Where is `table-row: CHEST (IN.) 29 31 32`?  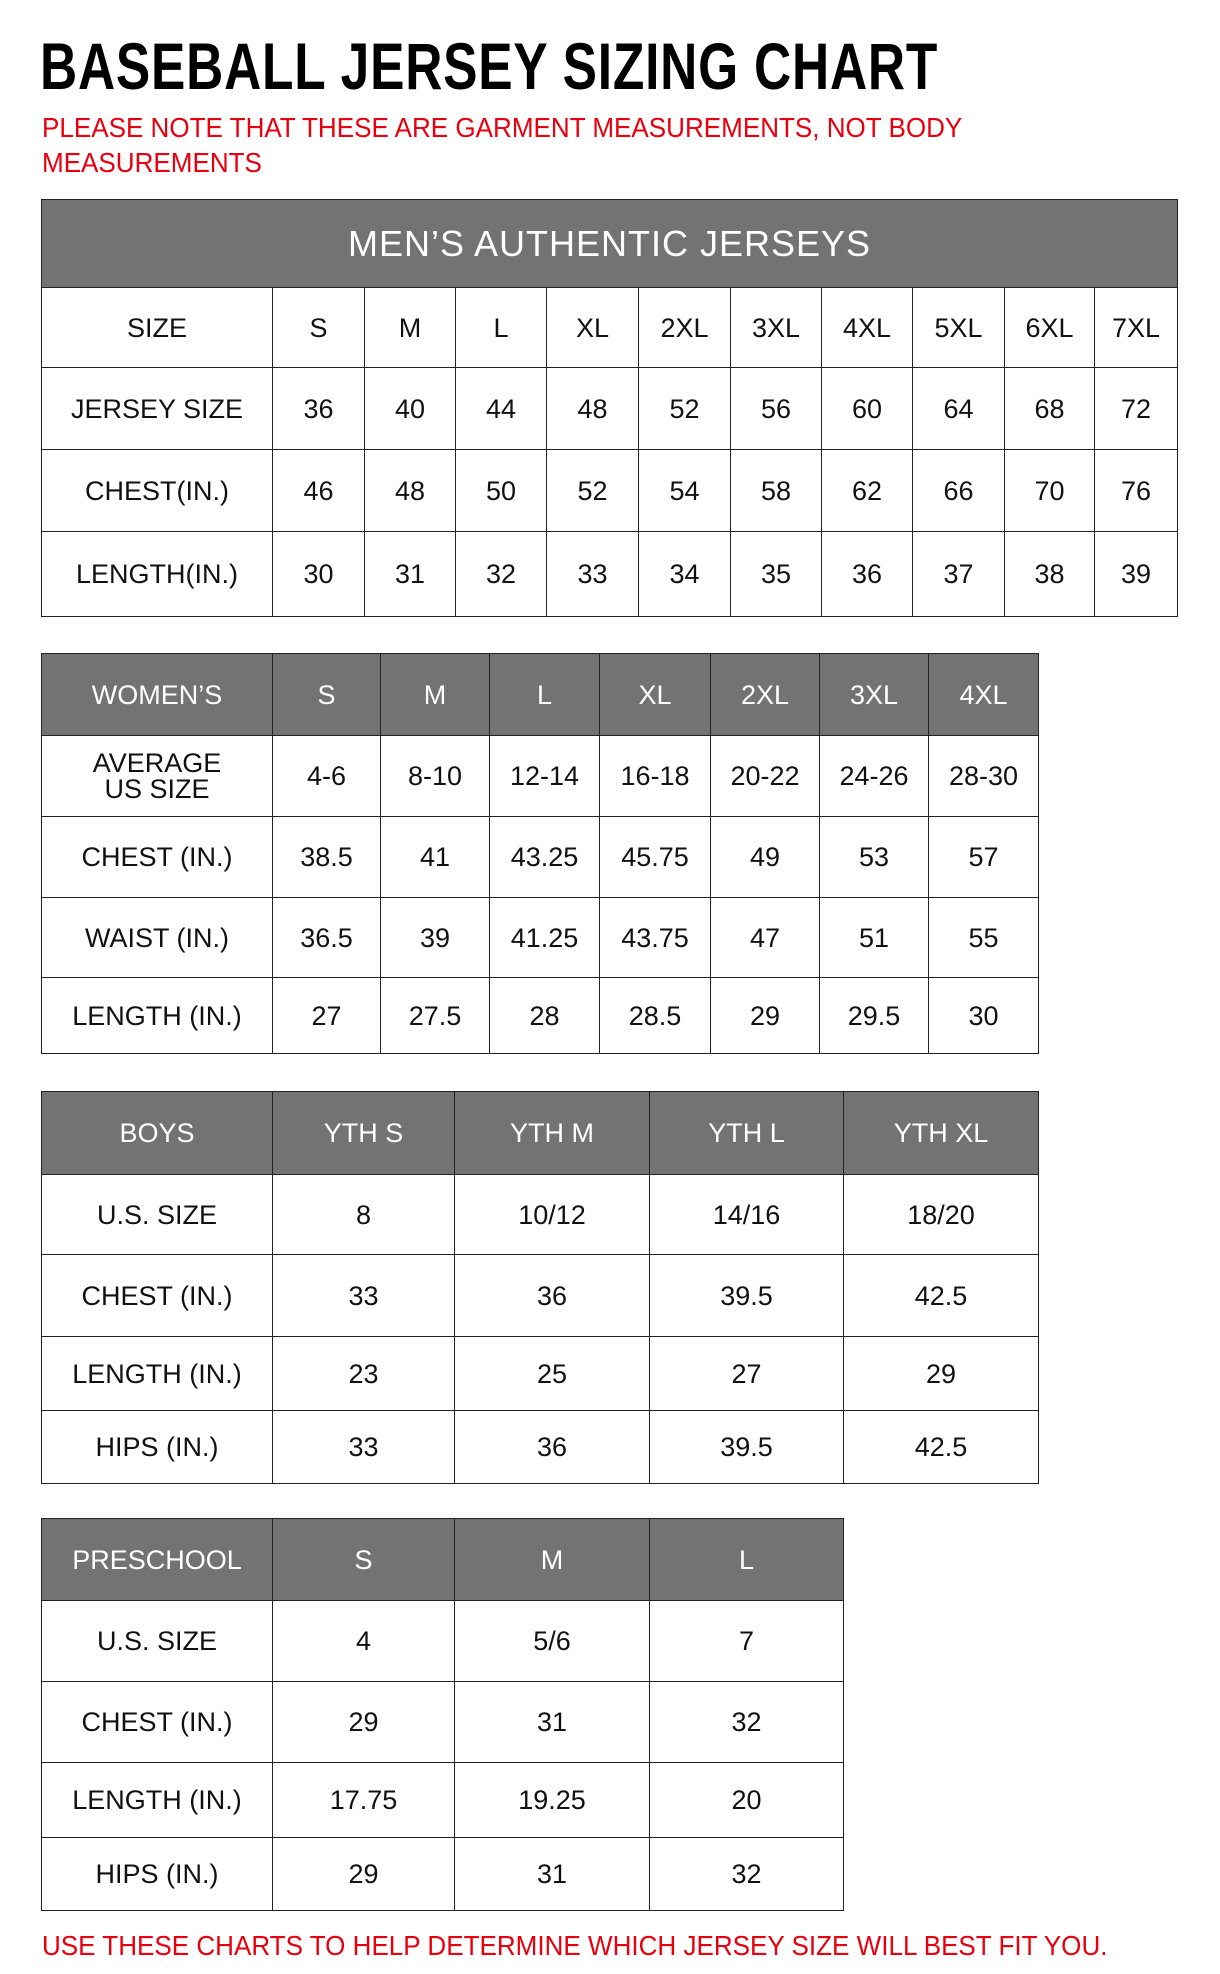
table-row: CHEST (IN.) 29 31 32 is located at coordinates (442, 1722).